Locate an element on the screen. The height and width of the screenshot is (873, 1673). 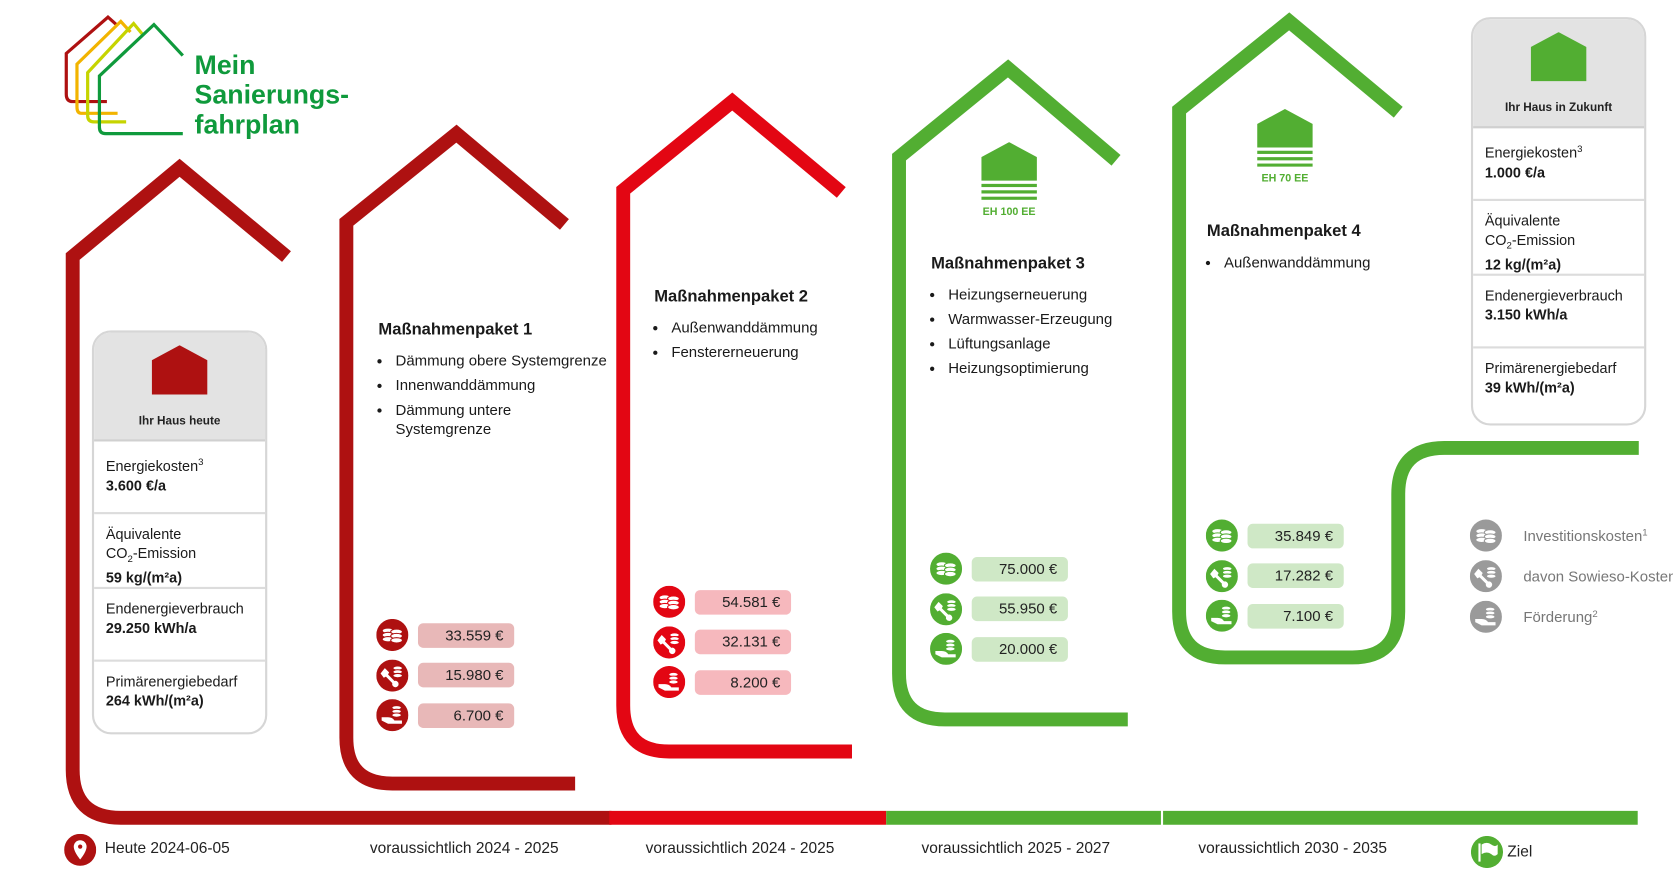
metric-value: 29.250 kWh/a is located at coordinates (151, 628).